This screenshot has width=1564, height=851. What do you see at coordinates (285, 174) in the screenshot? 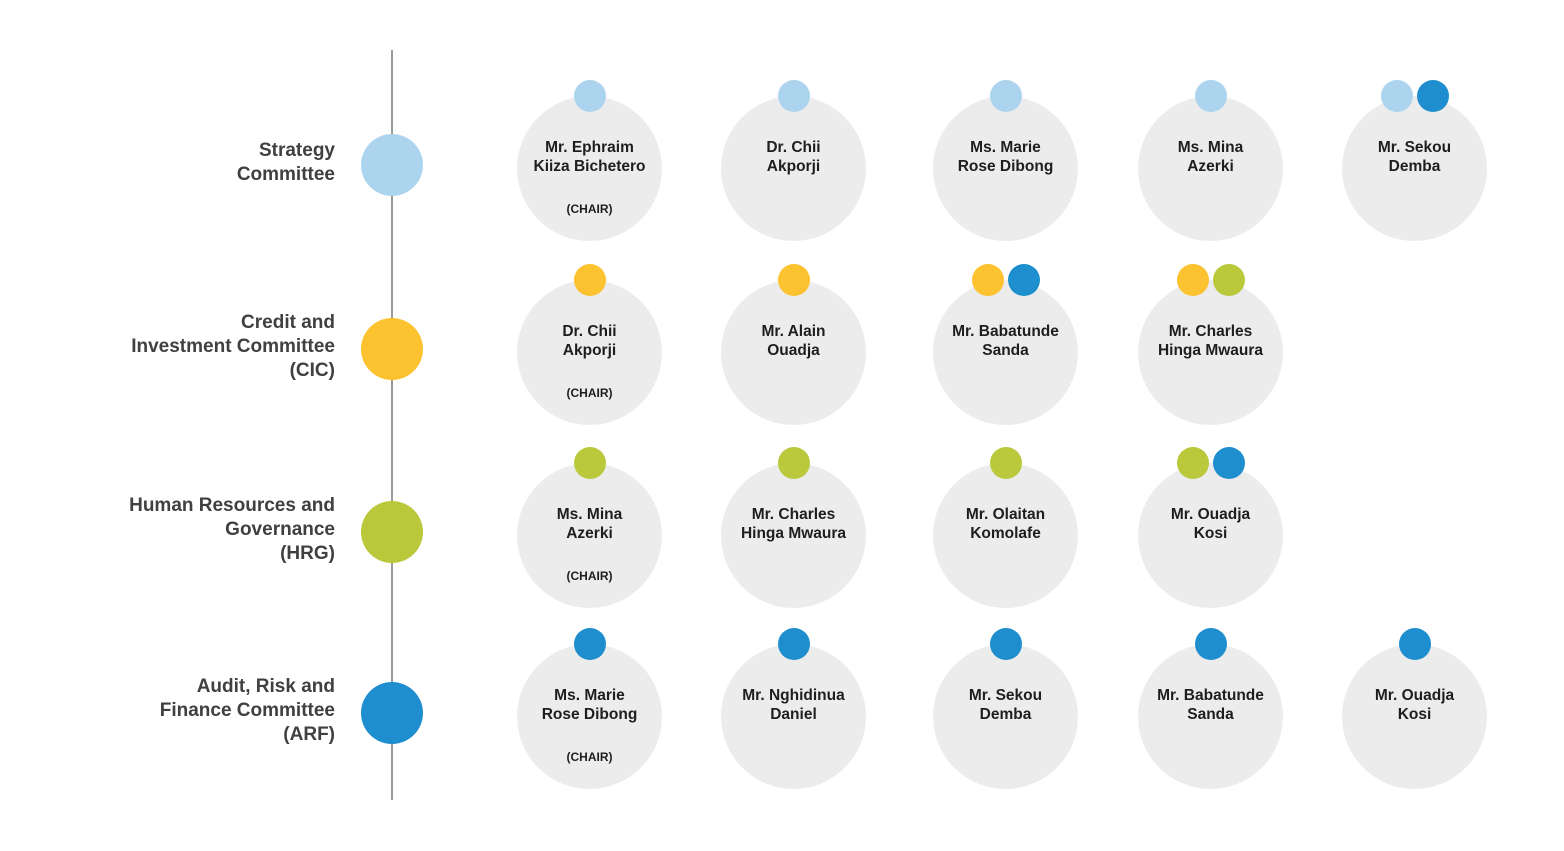
I see `committee-label-line: Committee` at bounding box center [285, 174].